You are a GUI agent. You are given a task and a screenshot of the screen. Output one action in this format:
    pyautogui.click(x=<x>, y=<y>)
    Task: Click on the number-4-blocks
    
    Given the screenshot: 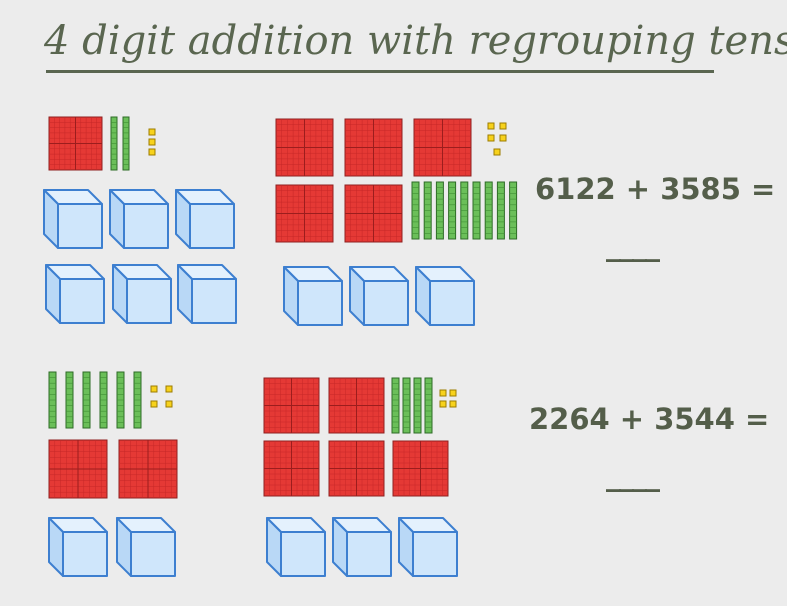 What is the action you would take?
    pyautogui.click(x=360, y=477)
    